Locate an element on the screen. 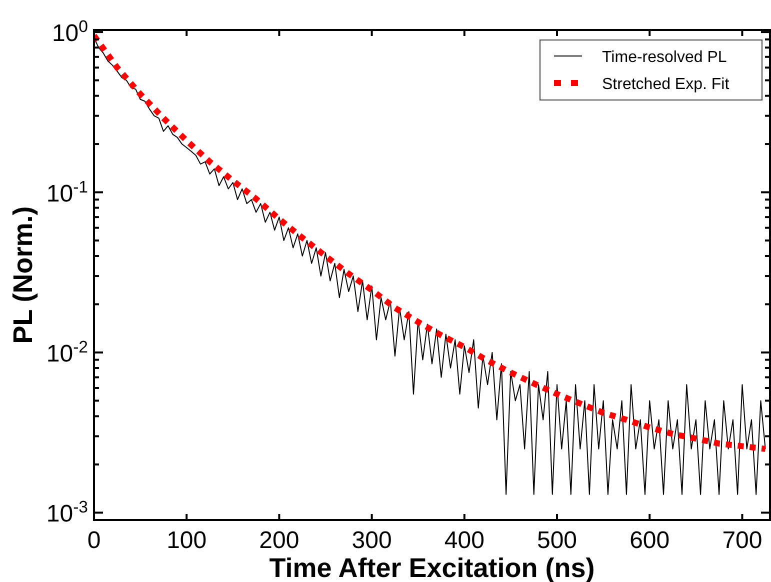  y-axis-title: PL (Norm.) is located at coordinates (23, 275).